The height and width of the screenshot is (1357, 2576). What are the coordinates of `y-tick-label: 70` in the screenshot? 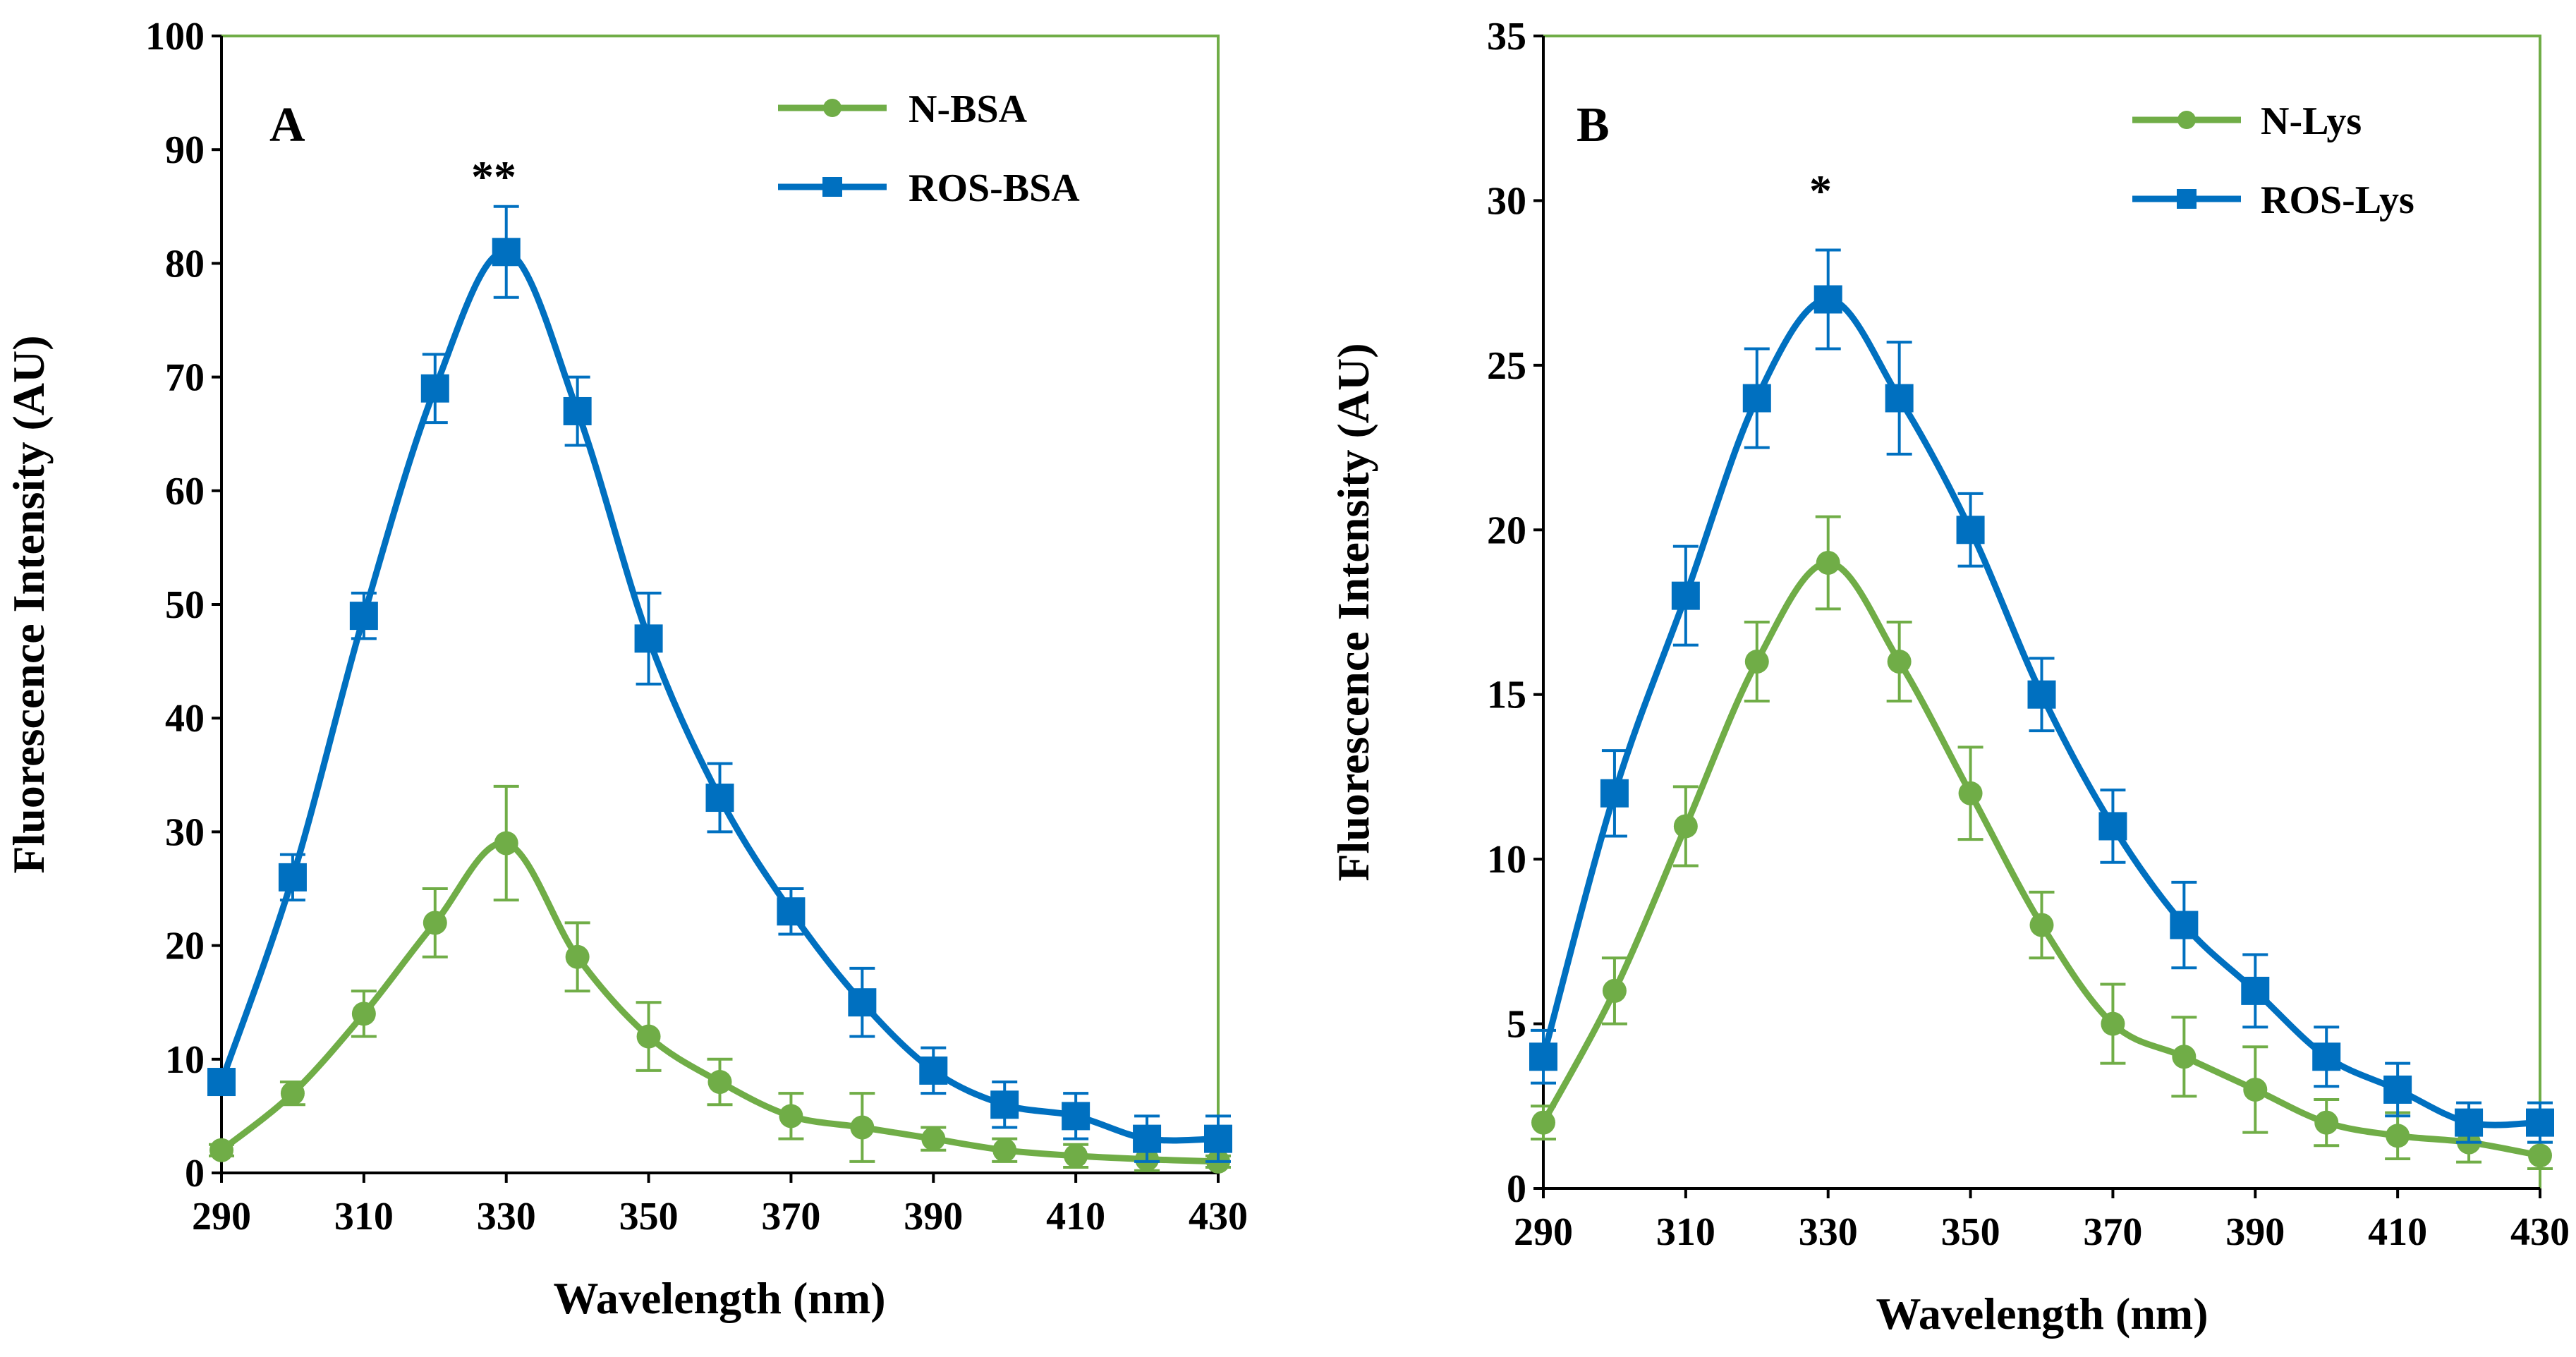 It's located at (185, 378).